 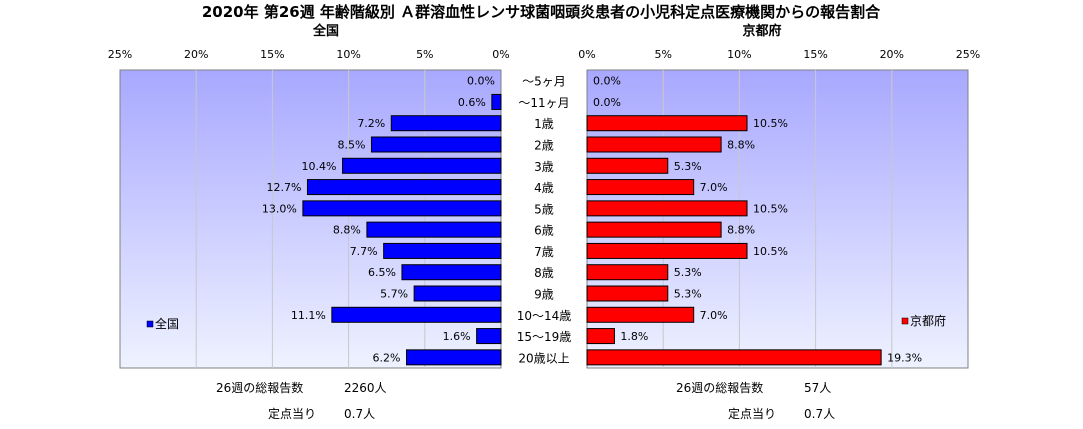 What do you see at coordinates (167, 323) in the screenshot?
I see `national-legend-label: 全国` at bounding box center [167, 323].